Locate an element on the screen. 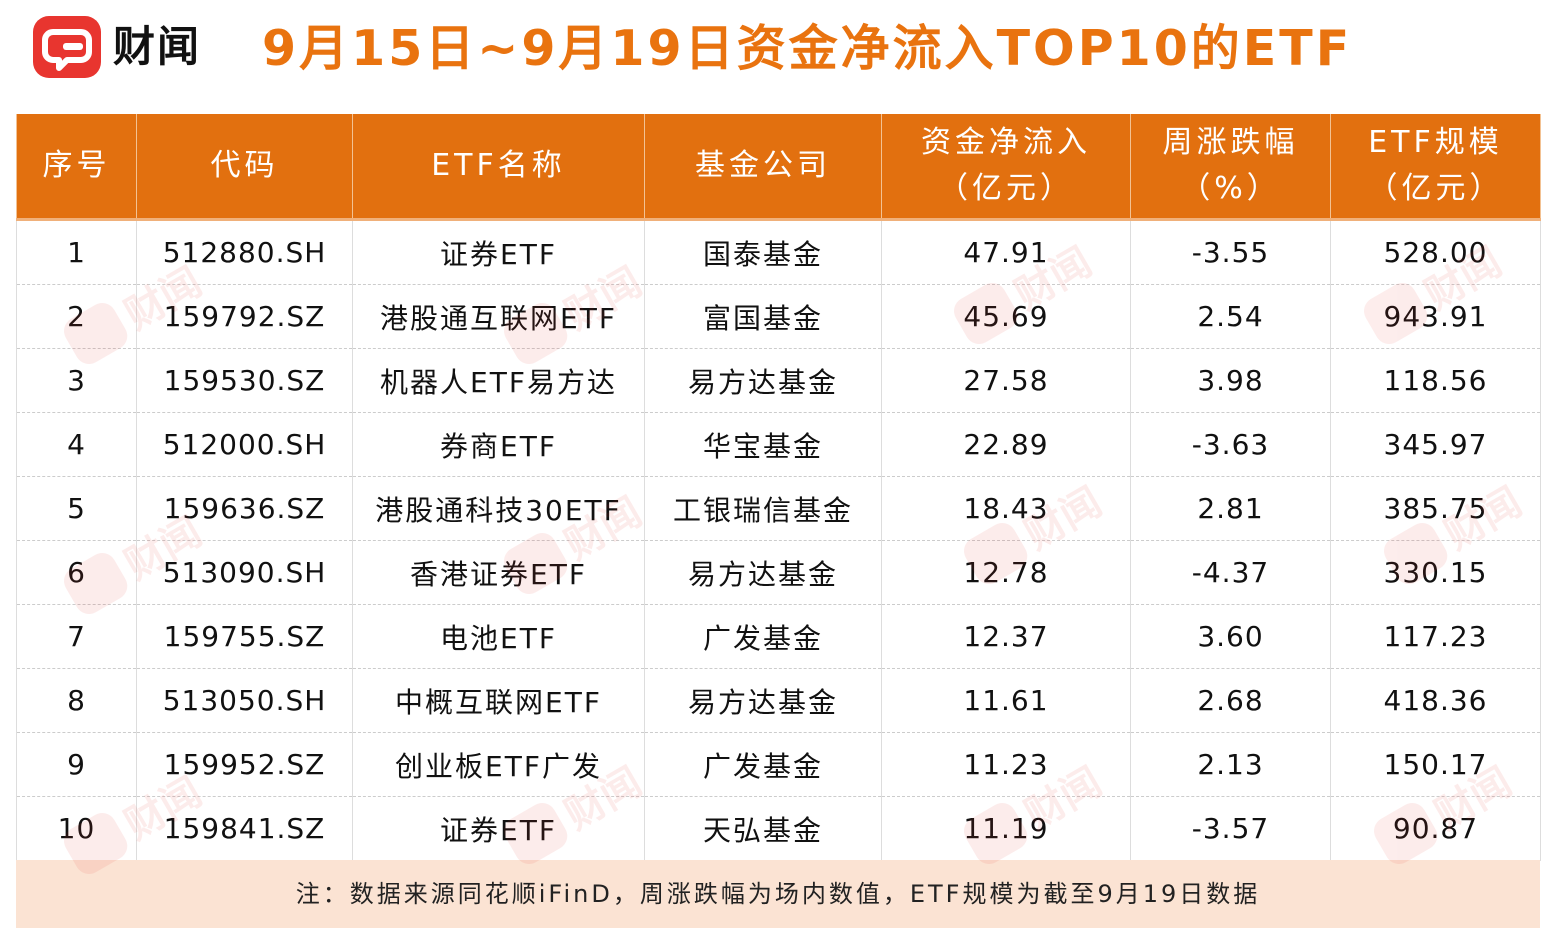 The width and height of the screenshot is (1556, 942). table-cell: 国泰基金 is located at coordinates (763, 252).